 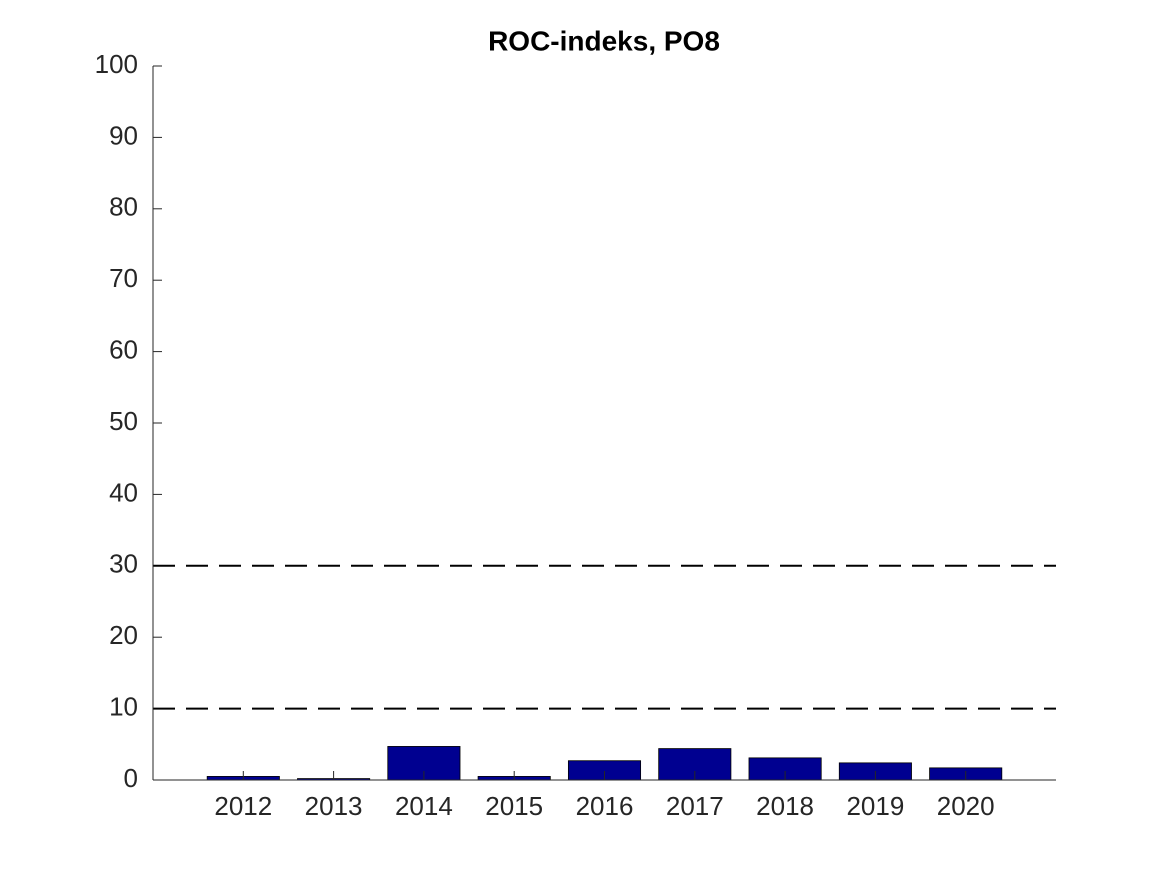 I want to click on y-tick-label: 90, so click(x=123, y=135).